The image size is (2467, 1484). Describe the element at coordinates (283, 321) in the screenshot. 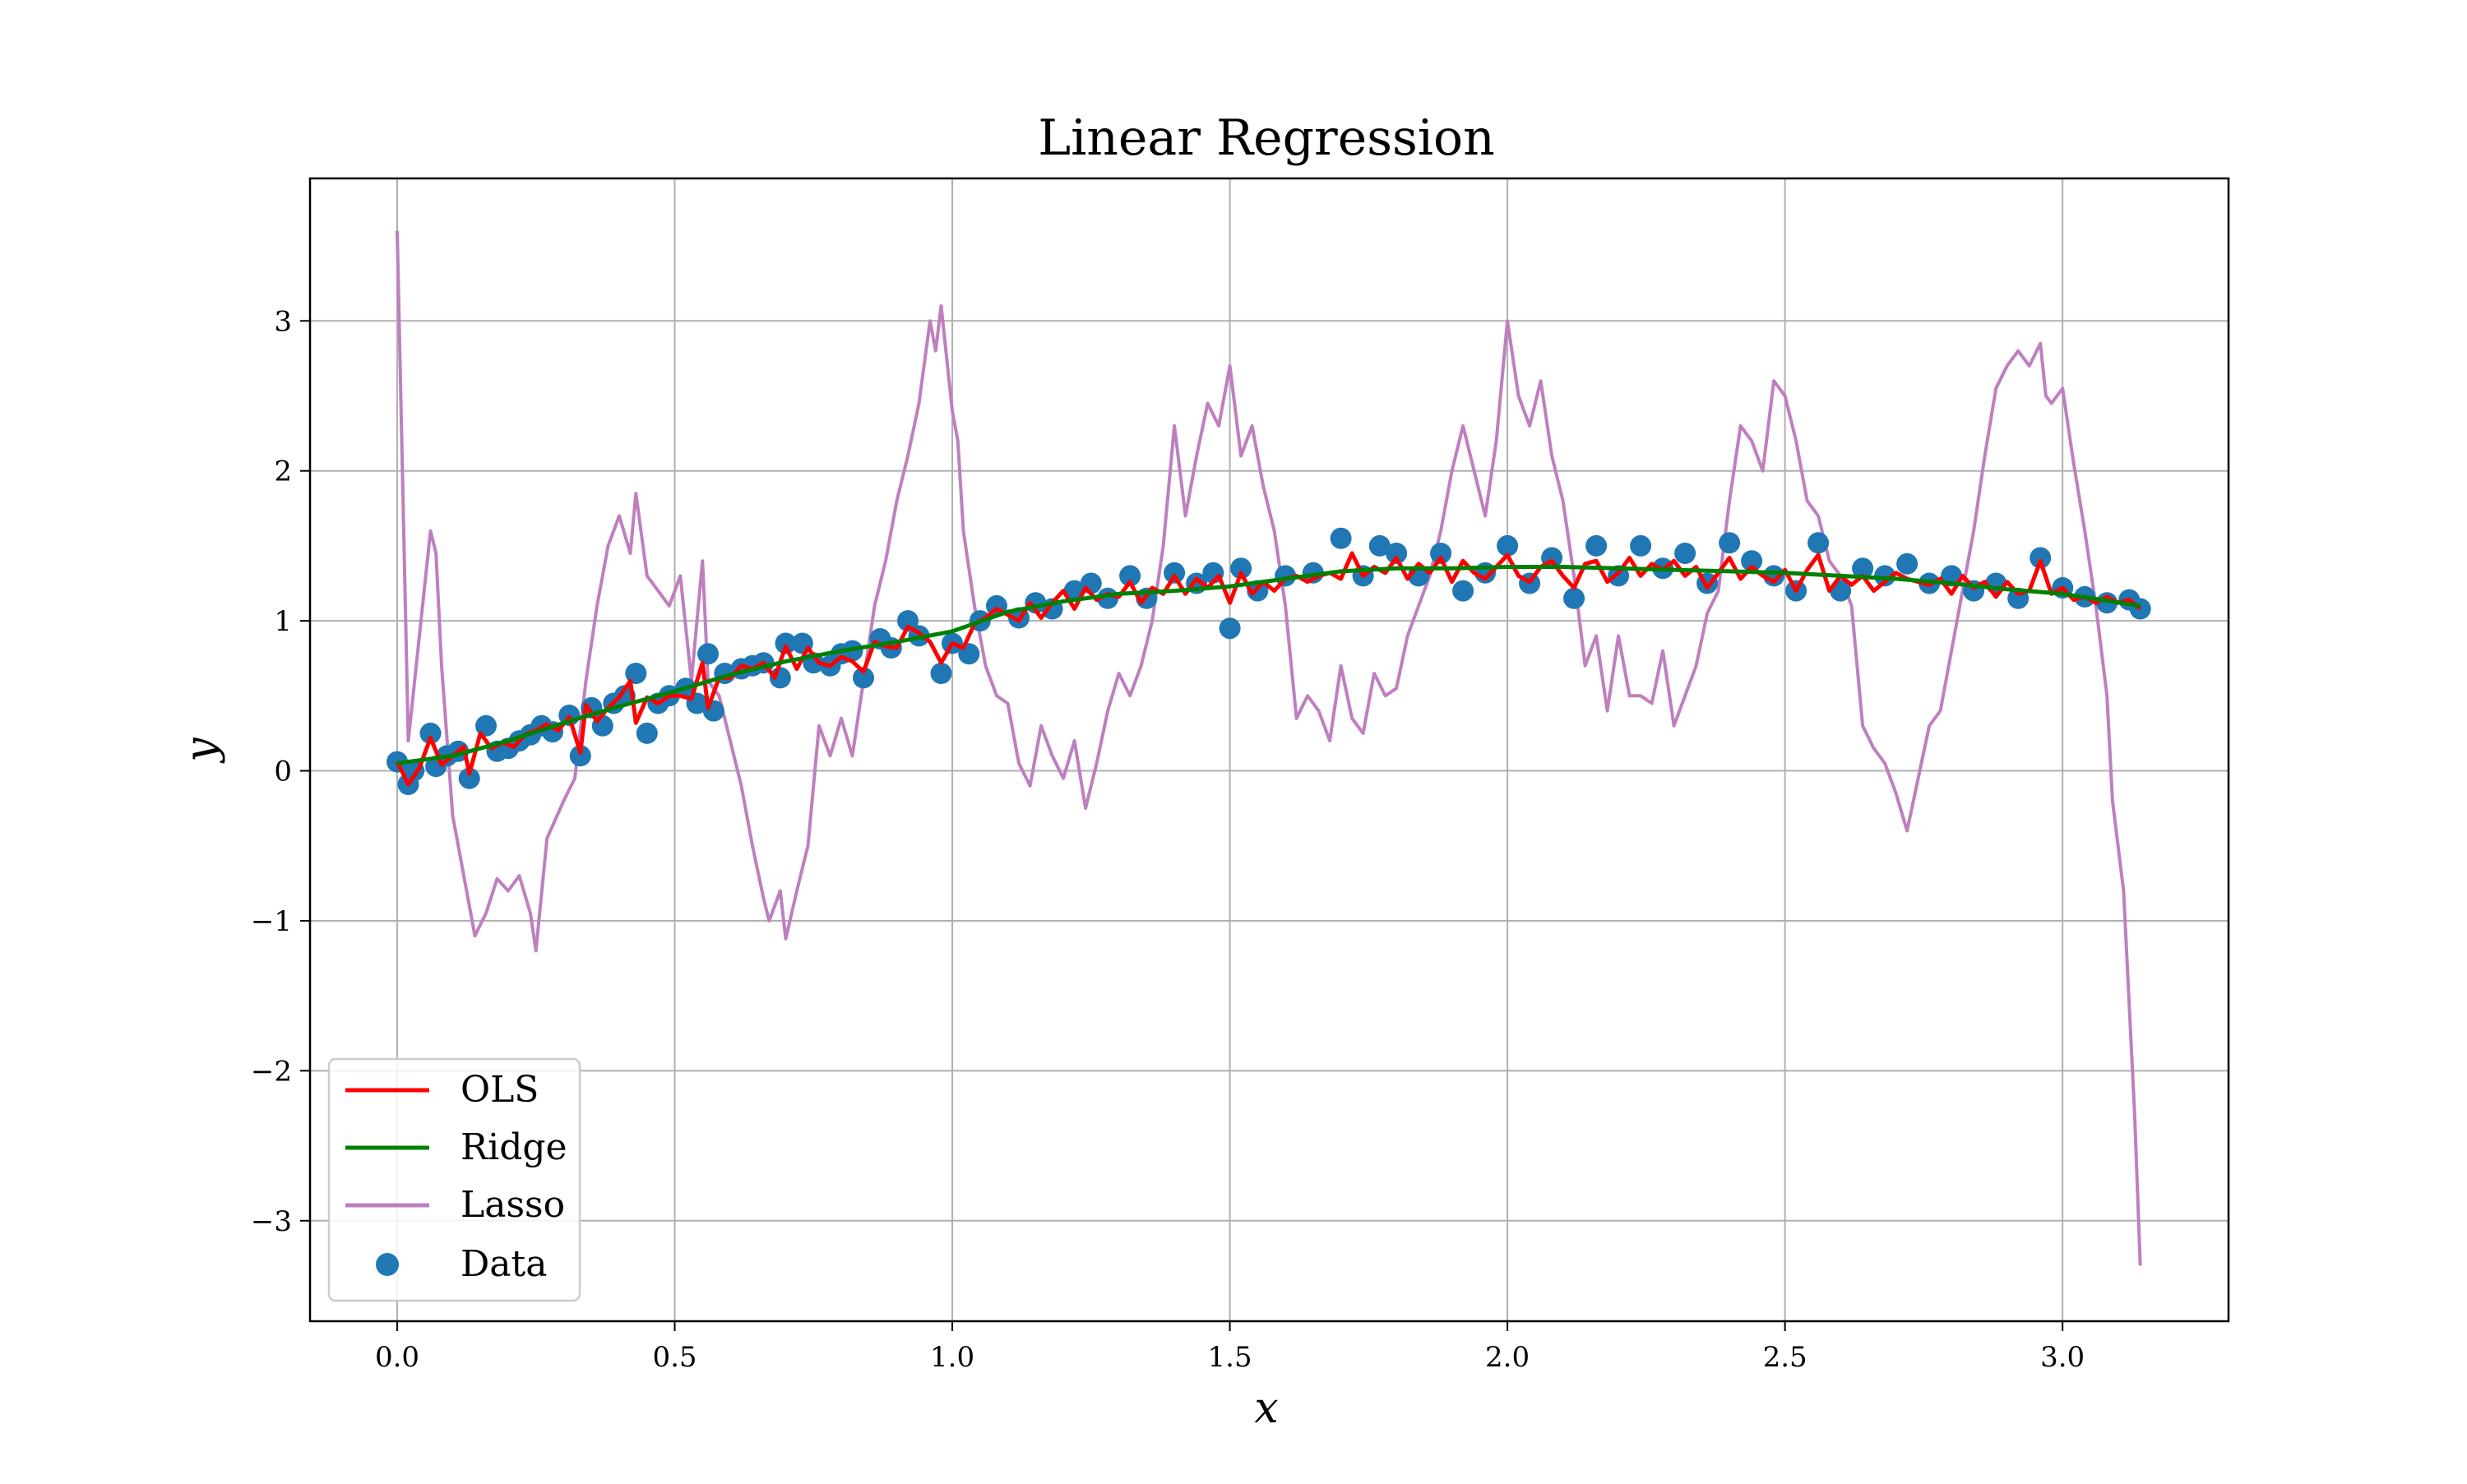

I see `y-tick-label: 3` at that location.